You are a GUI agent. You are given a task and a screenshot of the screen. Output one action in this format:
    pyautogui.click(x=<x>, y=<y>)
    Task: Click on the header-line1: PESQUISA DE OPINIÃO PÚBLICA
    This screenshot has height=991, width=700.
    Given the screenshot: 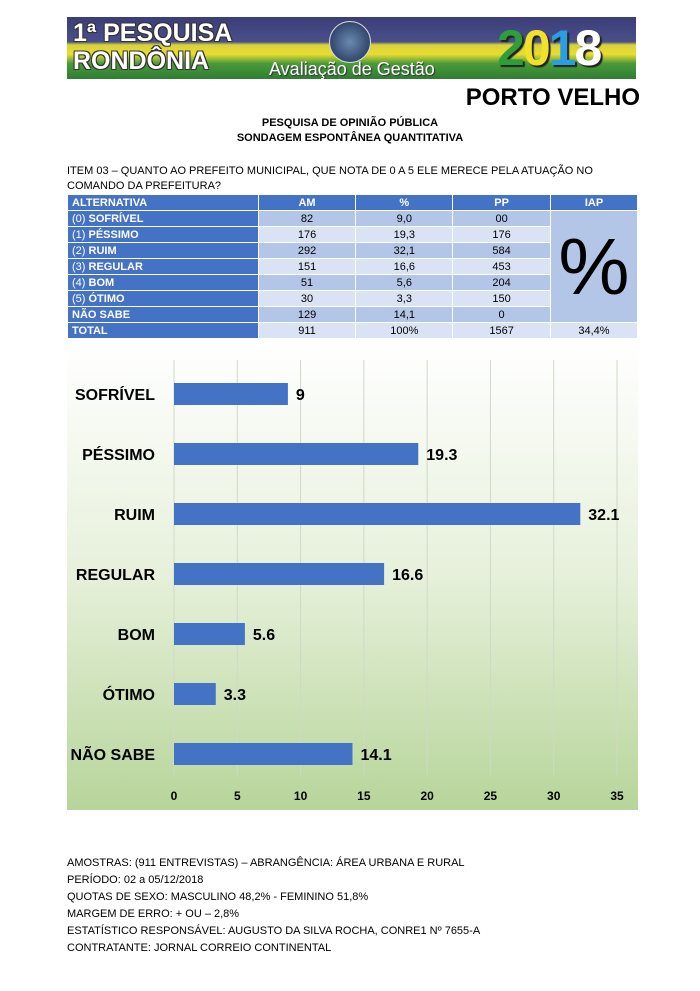 What is the action you would take?
    pyautogui.click(x=350, y=123)
    